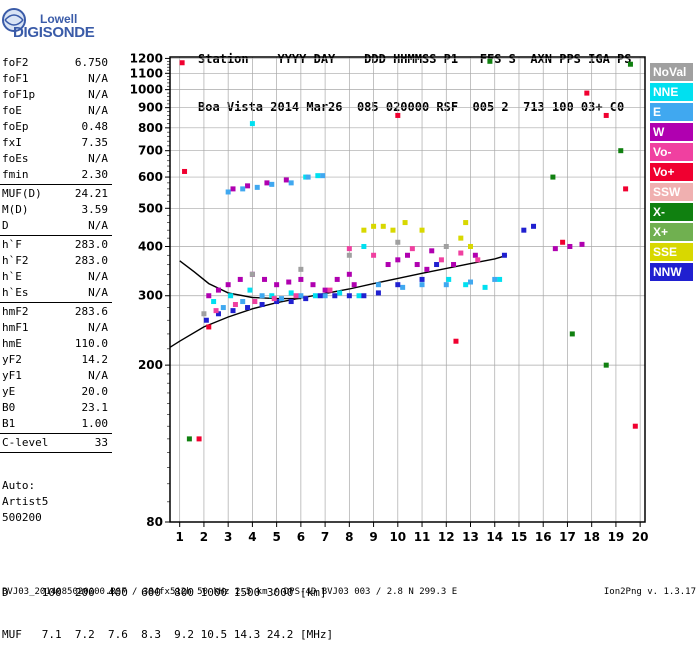  I want to click on legend-item-noval: NoVal, so click(671, 72).